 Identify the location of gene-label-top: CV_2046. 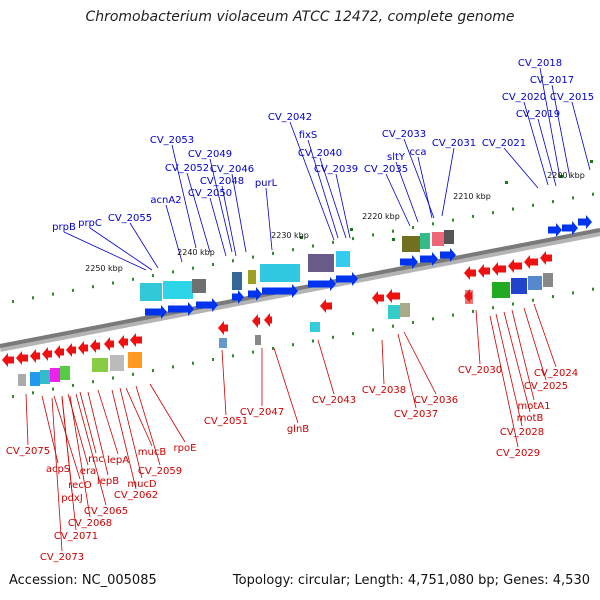
(232, 169).